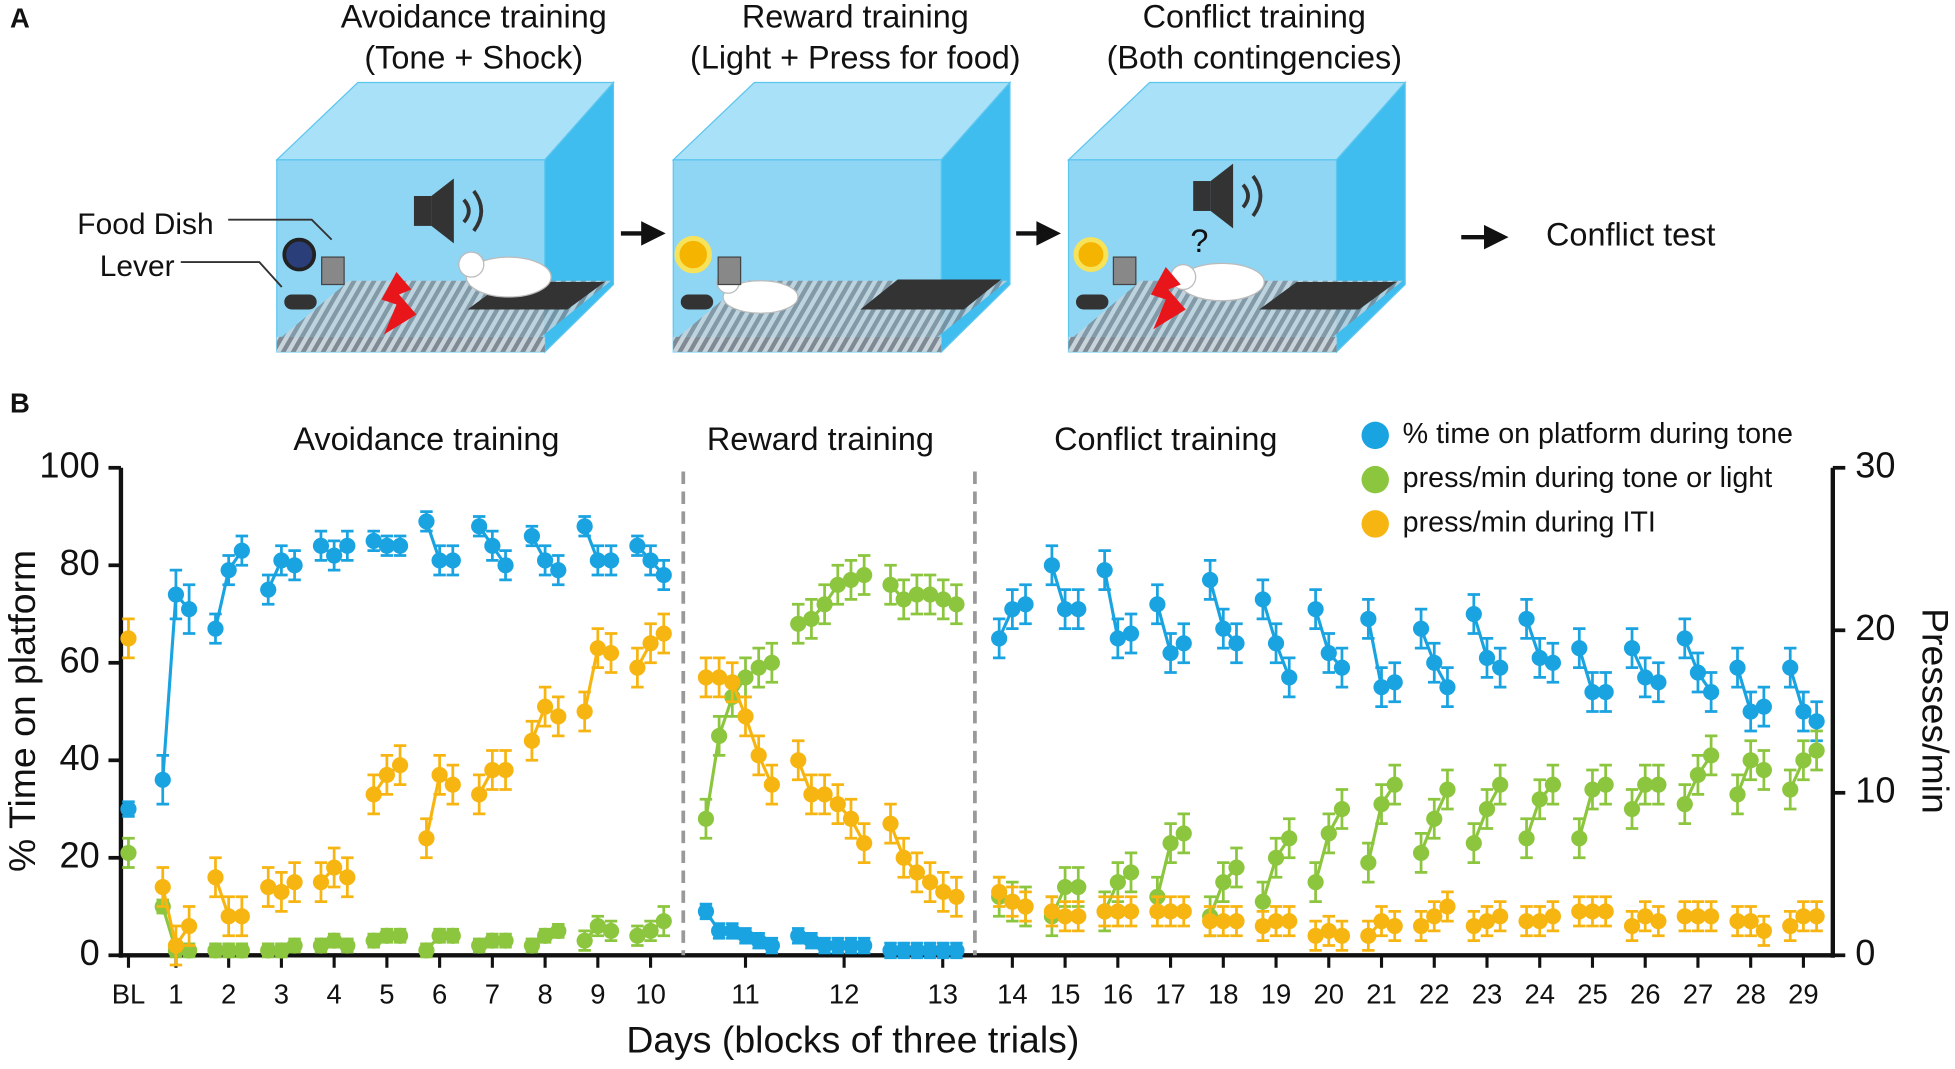  What do you see at coordinates (22, 711) in the screenshot?
I see `y-axis-label: % Time on platform` at bounding box center [22, 711].